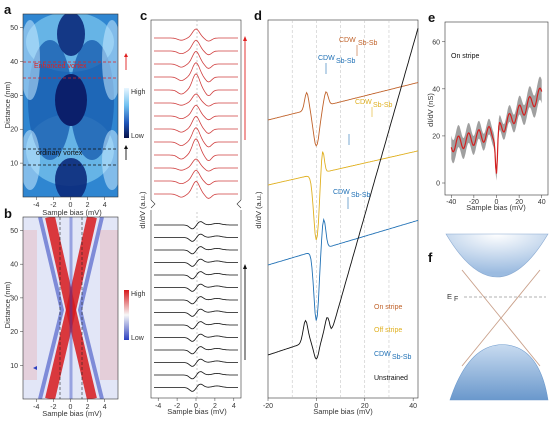 This screenshot has height=421, width=558. Describe the element at coordinates (60, 66) in the screenshot. I see `enhanced-vortex-annotation: Enhanced vortex` at that location.